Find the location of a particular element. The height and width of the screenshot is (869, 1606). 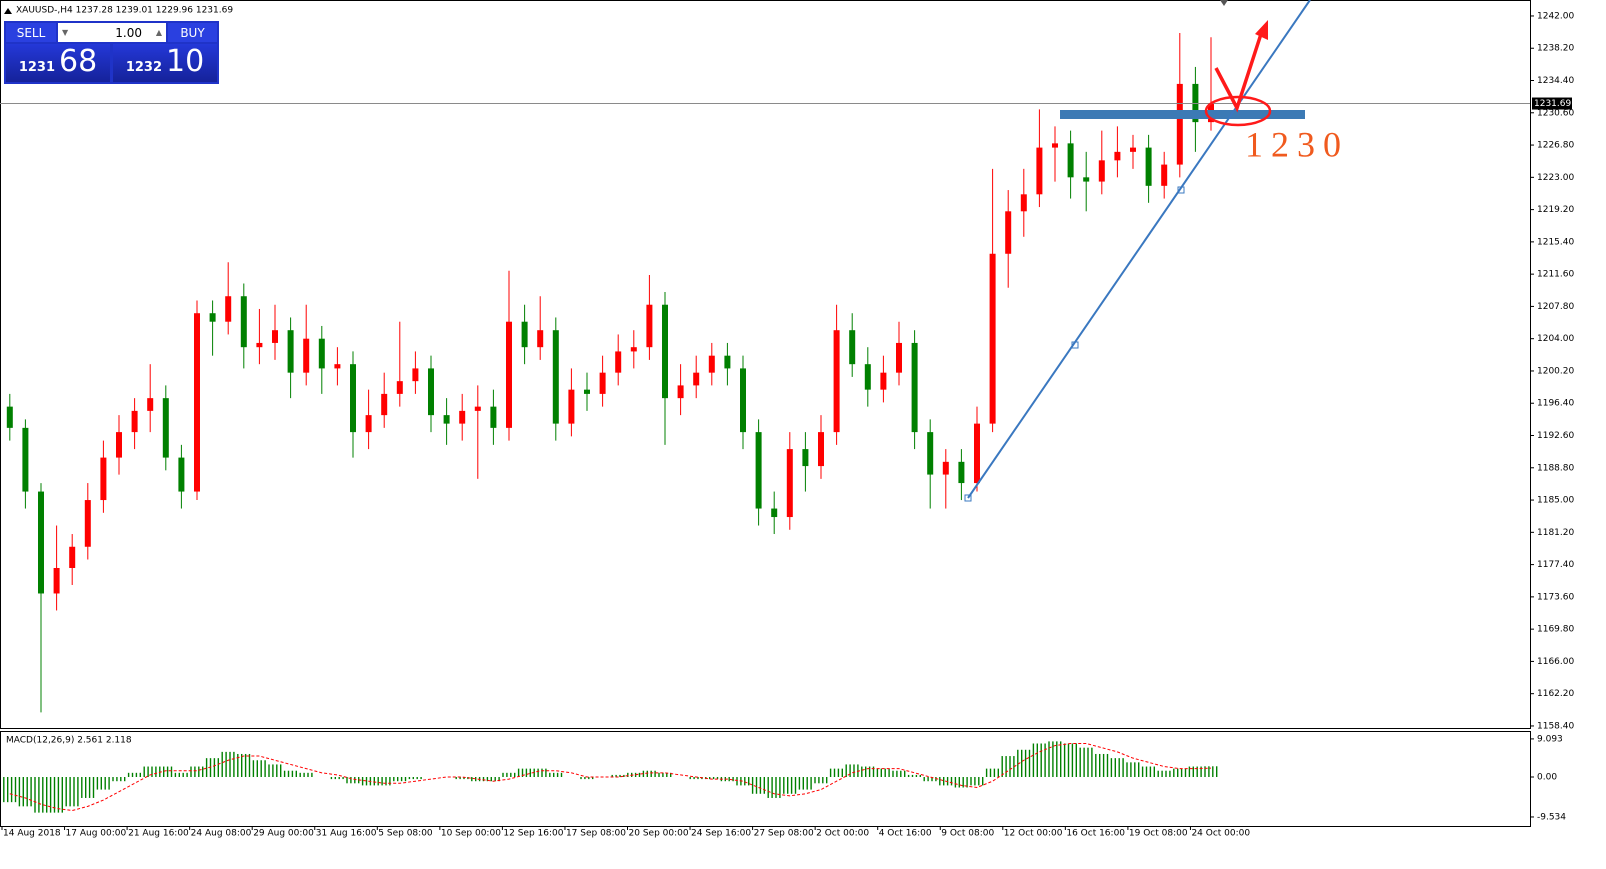

x-tick-label: 14 Aug 2018 is located at coordinates (32, 834).